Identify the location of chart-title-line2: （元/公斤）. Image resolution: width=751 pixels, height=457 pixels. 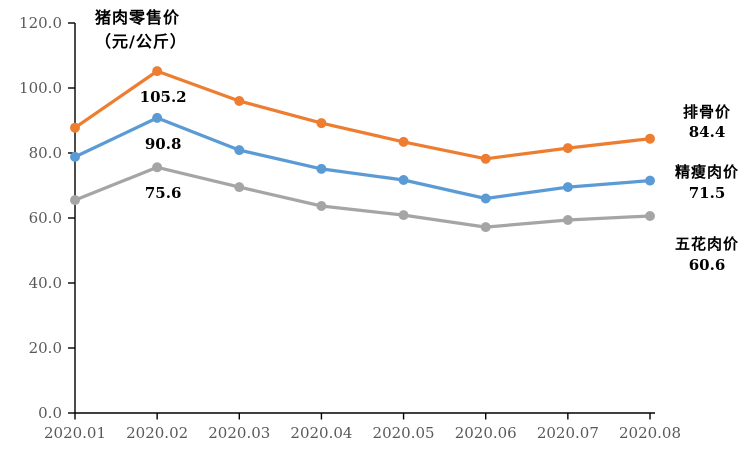
(141, 41).